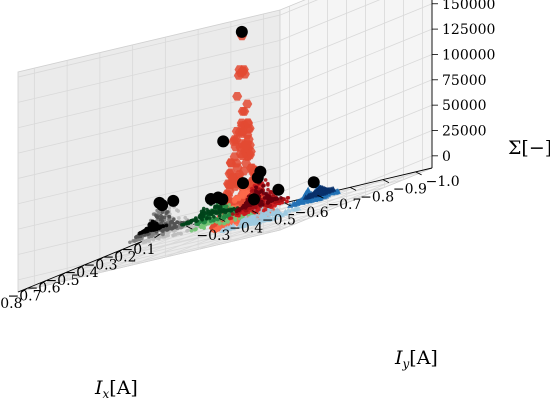 The image size is (550, 403). I want to click on x-tick-label: −0.2, so click(120, 258).